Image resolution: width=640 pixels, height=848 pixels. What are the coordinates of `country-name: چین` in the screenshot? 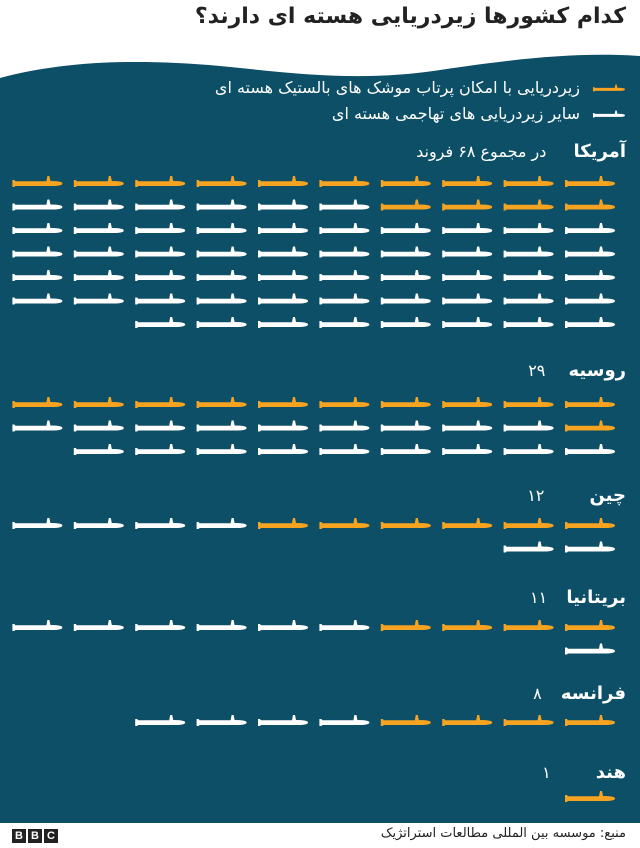 It's located at (607, 495).